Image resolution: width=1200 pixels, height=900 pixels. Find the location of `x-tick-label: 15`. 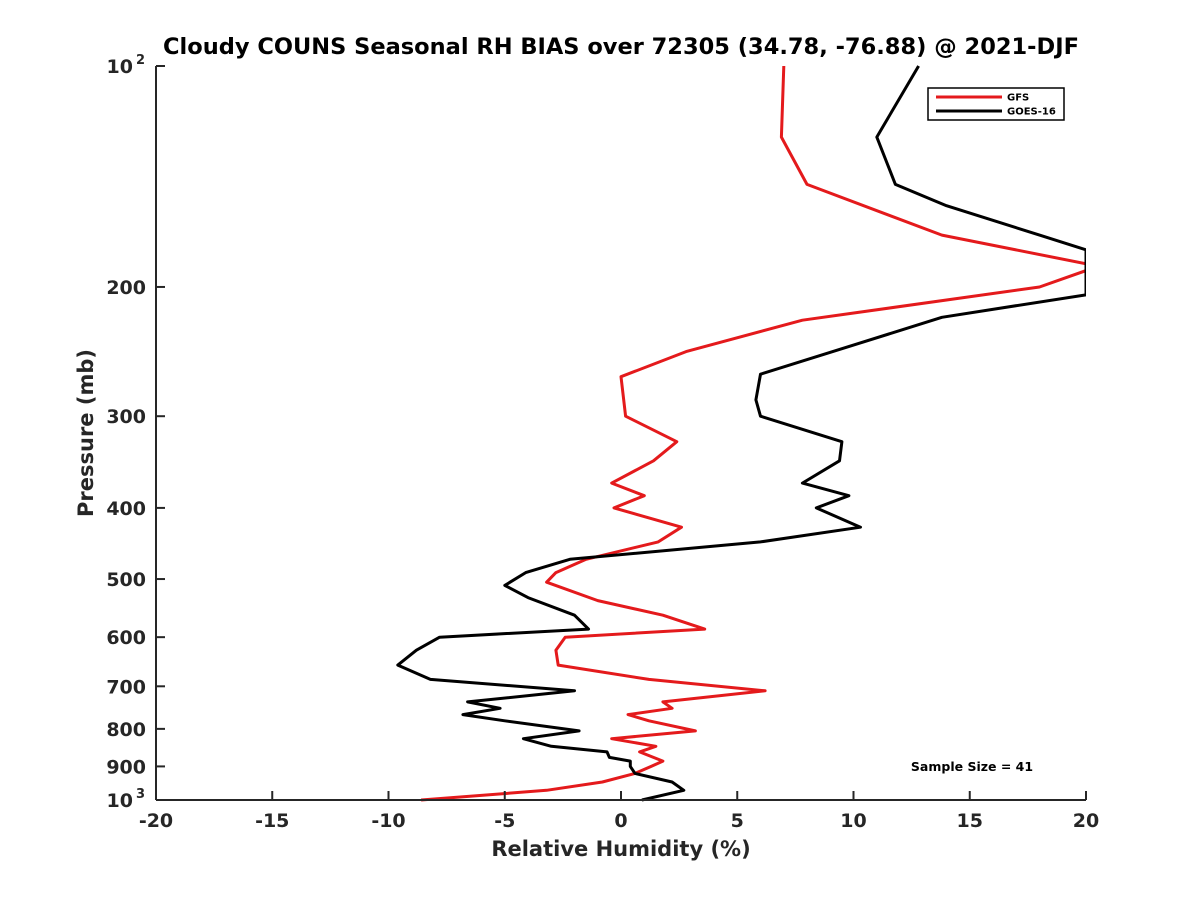

x-tick-label: 15 is located at coordinates (970, 821).